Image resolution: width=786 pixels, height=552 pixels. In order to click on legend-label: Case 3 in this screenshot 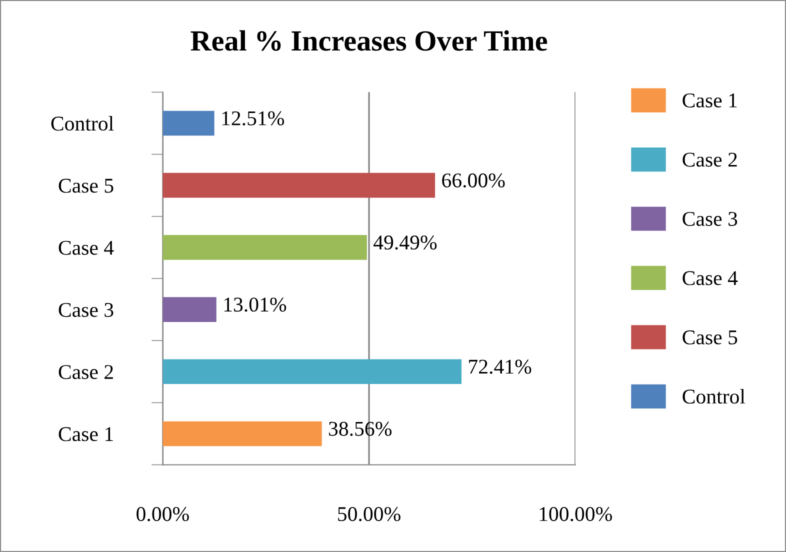, I will do `click(710, 219)`.